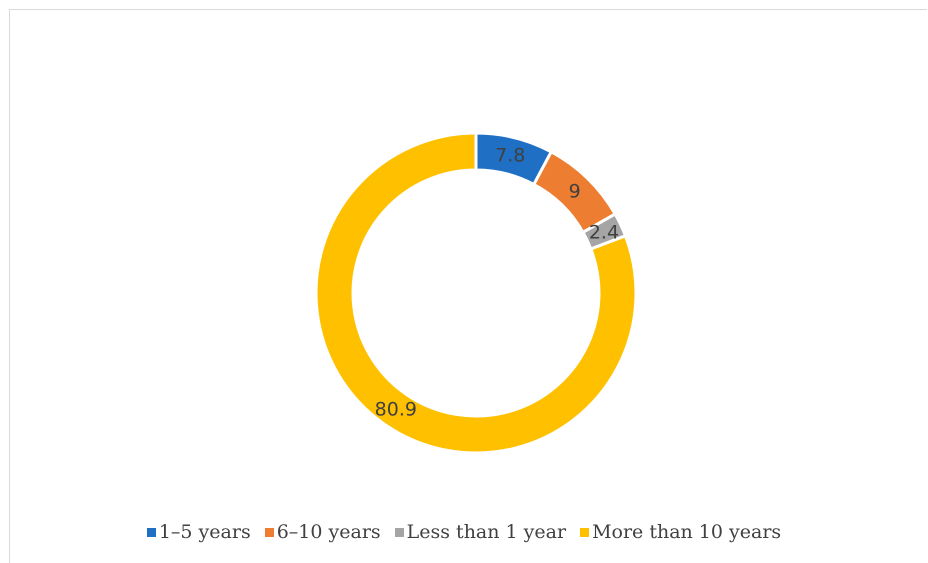 The height and width of the screenshot is (563, 928). What do you see at coordinates (575, 192) in the screenshot?
I see `data-label-6-10-years: 9` at bounding box center [575, 192].